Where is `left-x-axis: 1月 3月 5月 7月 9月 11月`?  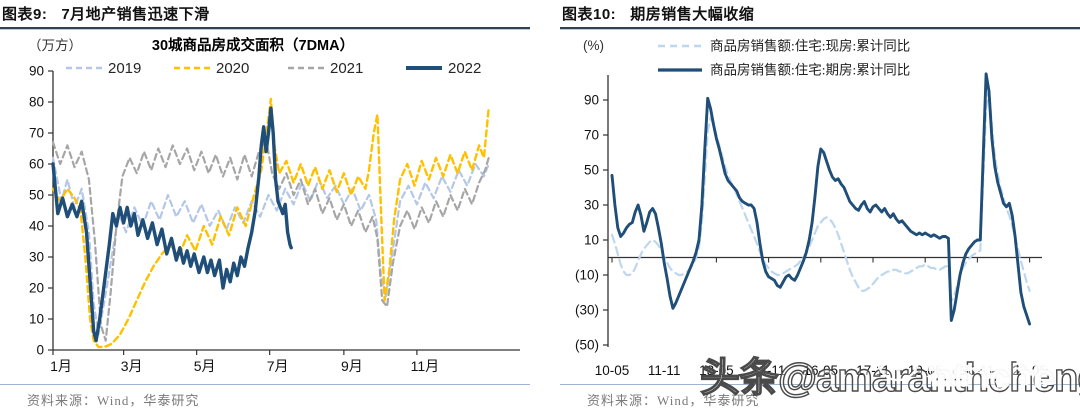 left-x-axis: 1月 3月 5月 7月 9月 11月 is located at coordinates (285, 361).